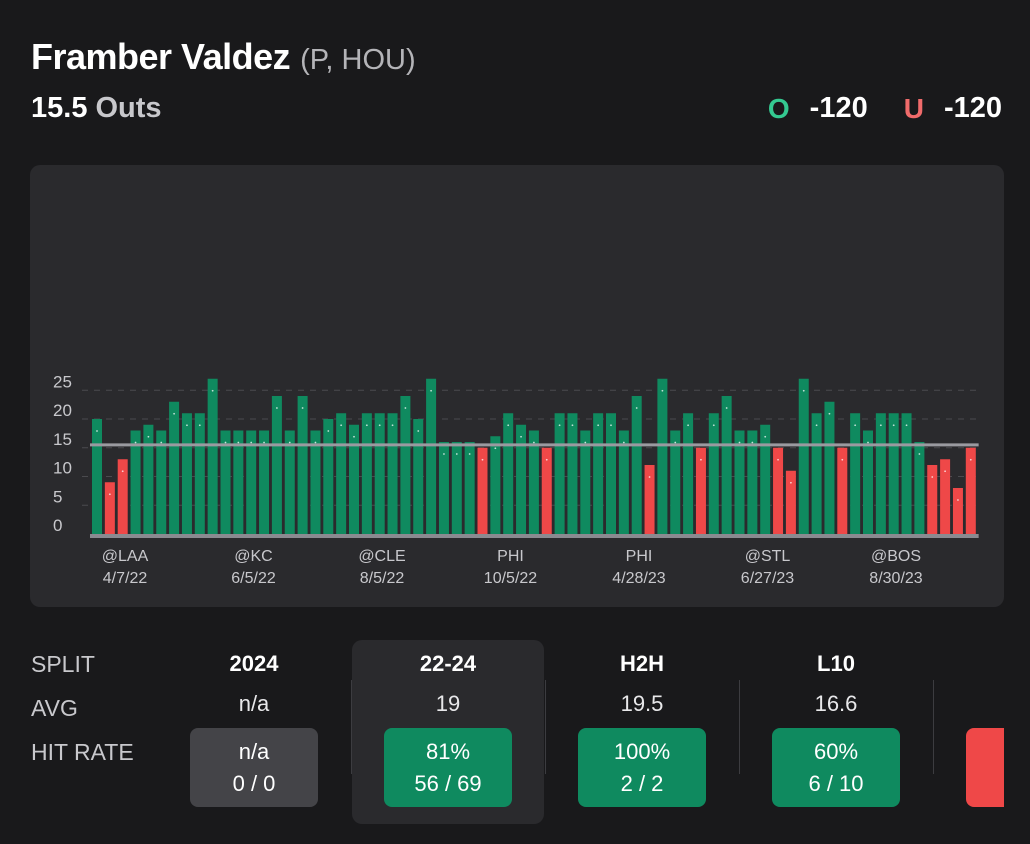 Image resolution: width=1030 pixels, height=844 pixels. I want to click on x-tick-opponent: PHI, so click(639, 556).